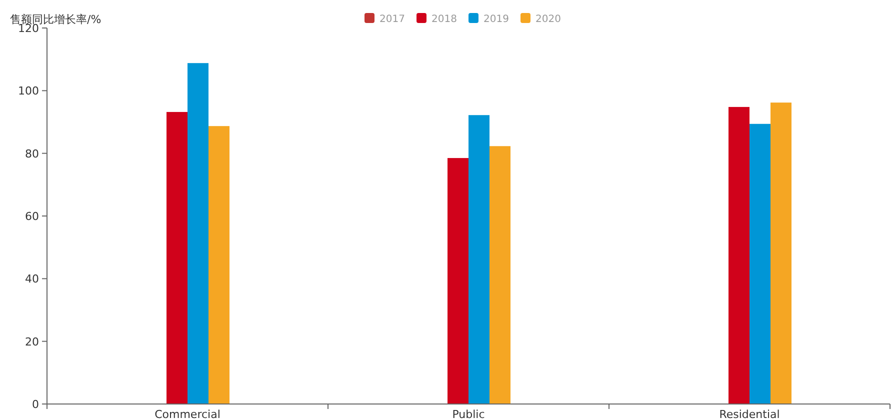 This screenshot has height=419, width=891. What do you see at coordinates (468, 413) in the screenshot?
I see `x-tick-label: Public` at bounding box center [468, 413].